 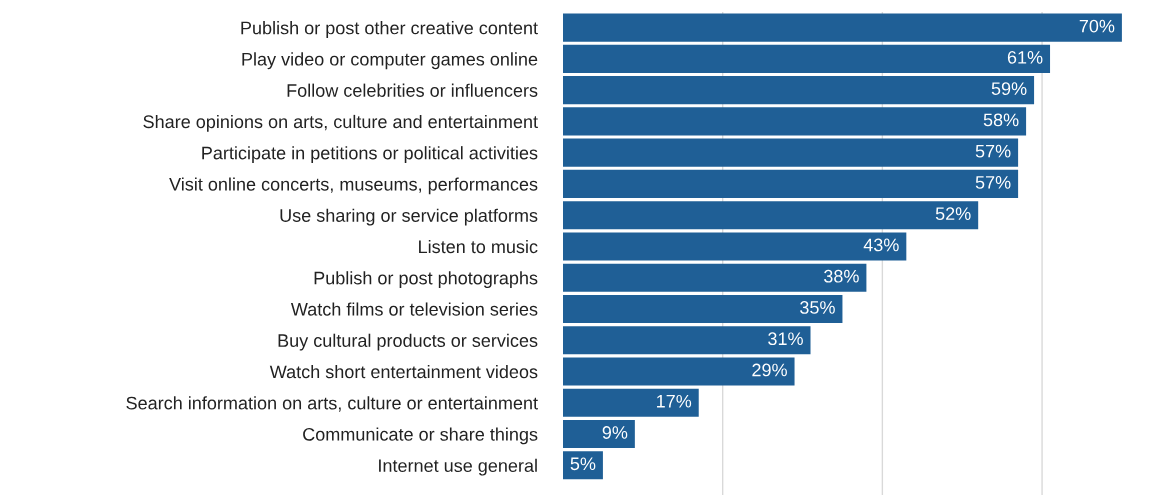 What do you see at coordinates (817, 307) in the screenshot?
I see `data-label: 35%` at bounding box center [817, 307].